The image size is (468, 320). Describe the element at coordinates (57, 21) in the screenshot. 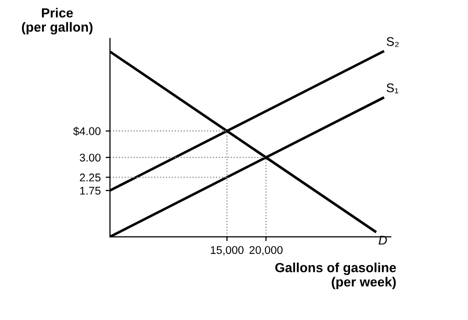

I see `y-axis-title: Price (per gallon)` at that location.